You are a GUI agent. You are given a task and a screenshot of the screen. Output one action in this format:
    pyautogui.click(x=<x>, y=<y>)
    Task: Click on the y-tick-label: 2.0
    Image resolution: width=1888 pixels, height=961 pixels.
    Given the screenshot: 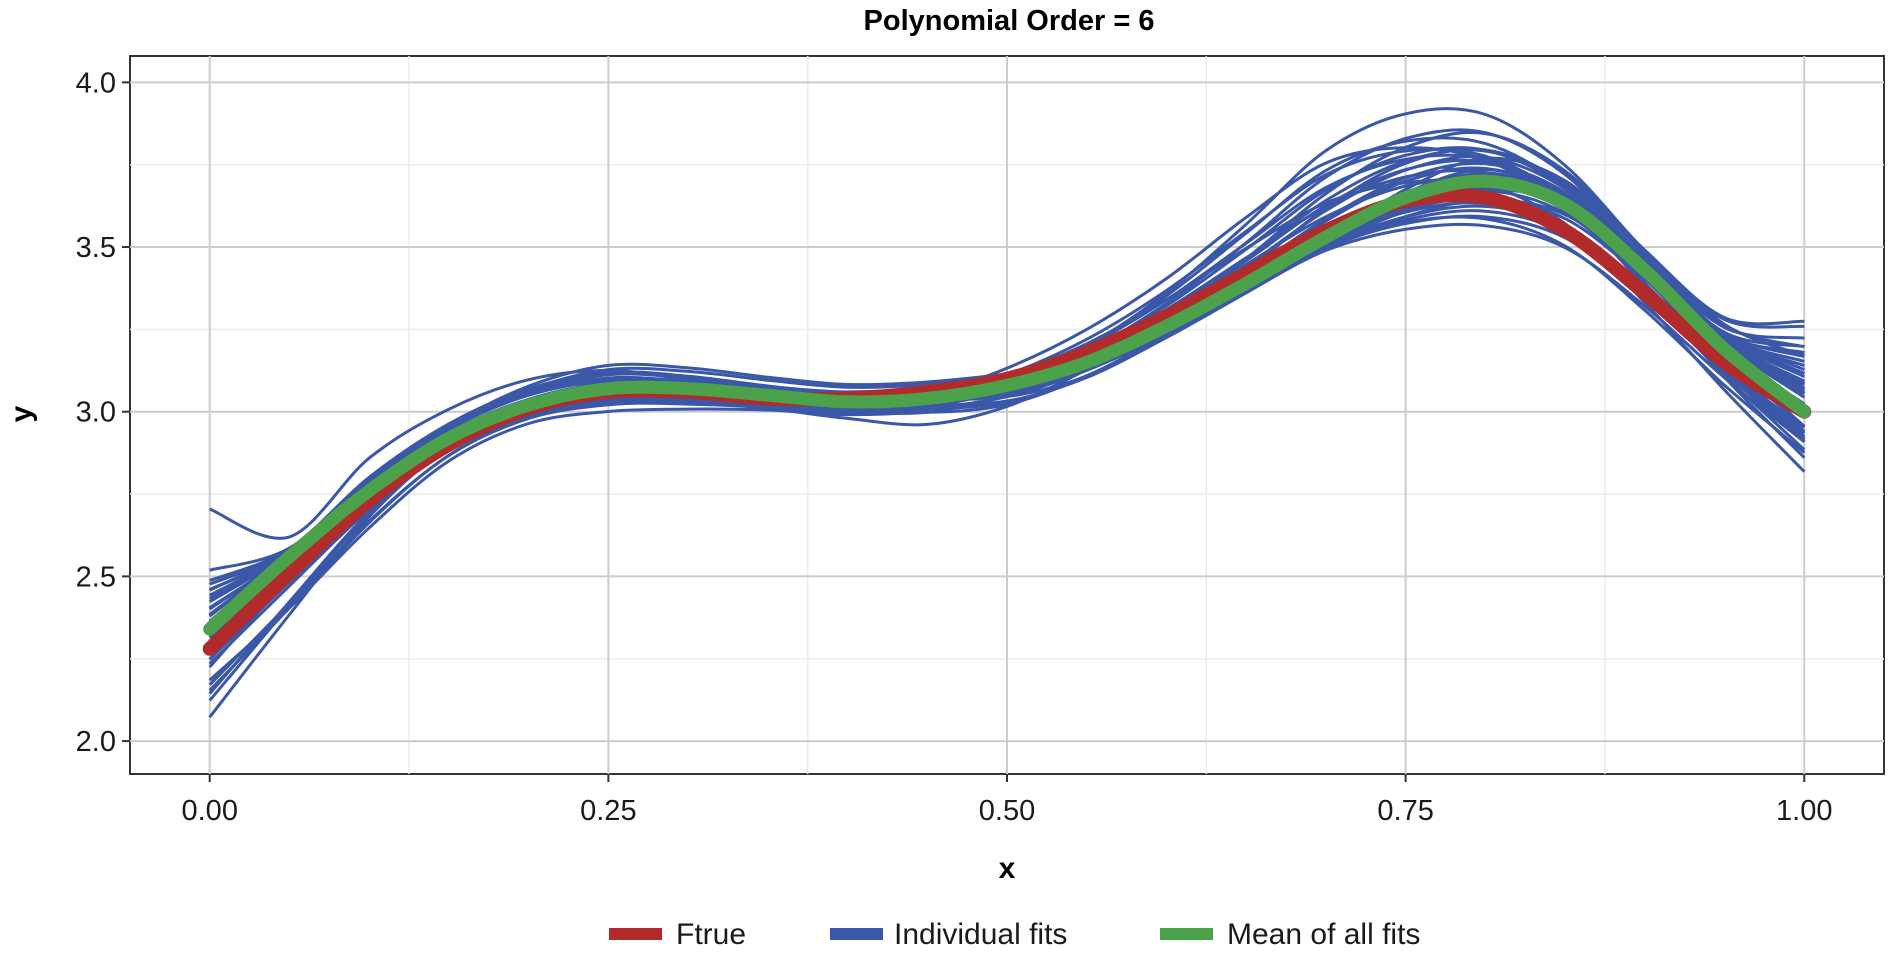 What is the action you would take?
    pyautogui.click(x=96, y=742)
    